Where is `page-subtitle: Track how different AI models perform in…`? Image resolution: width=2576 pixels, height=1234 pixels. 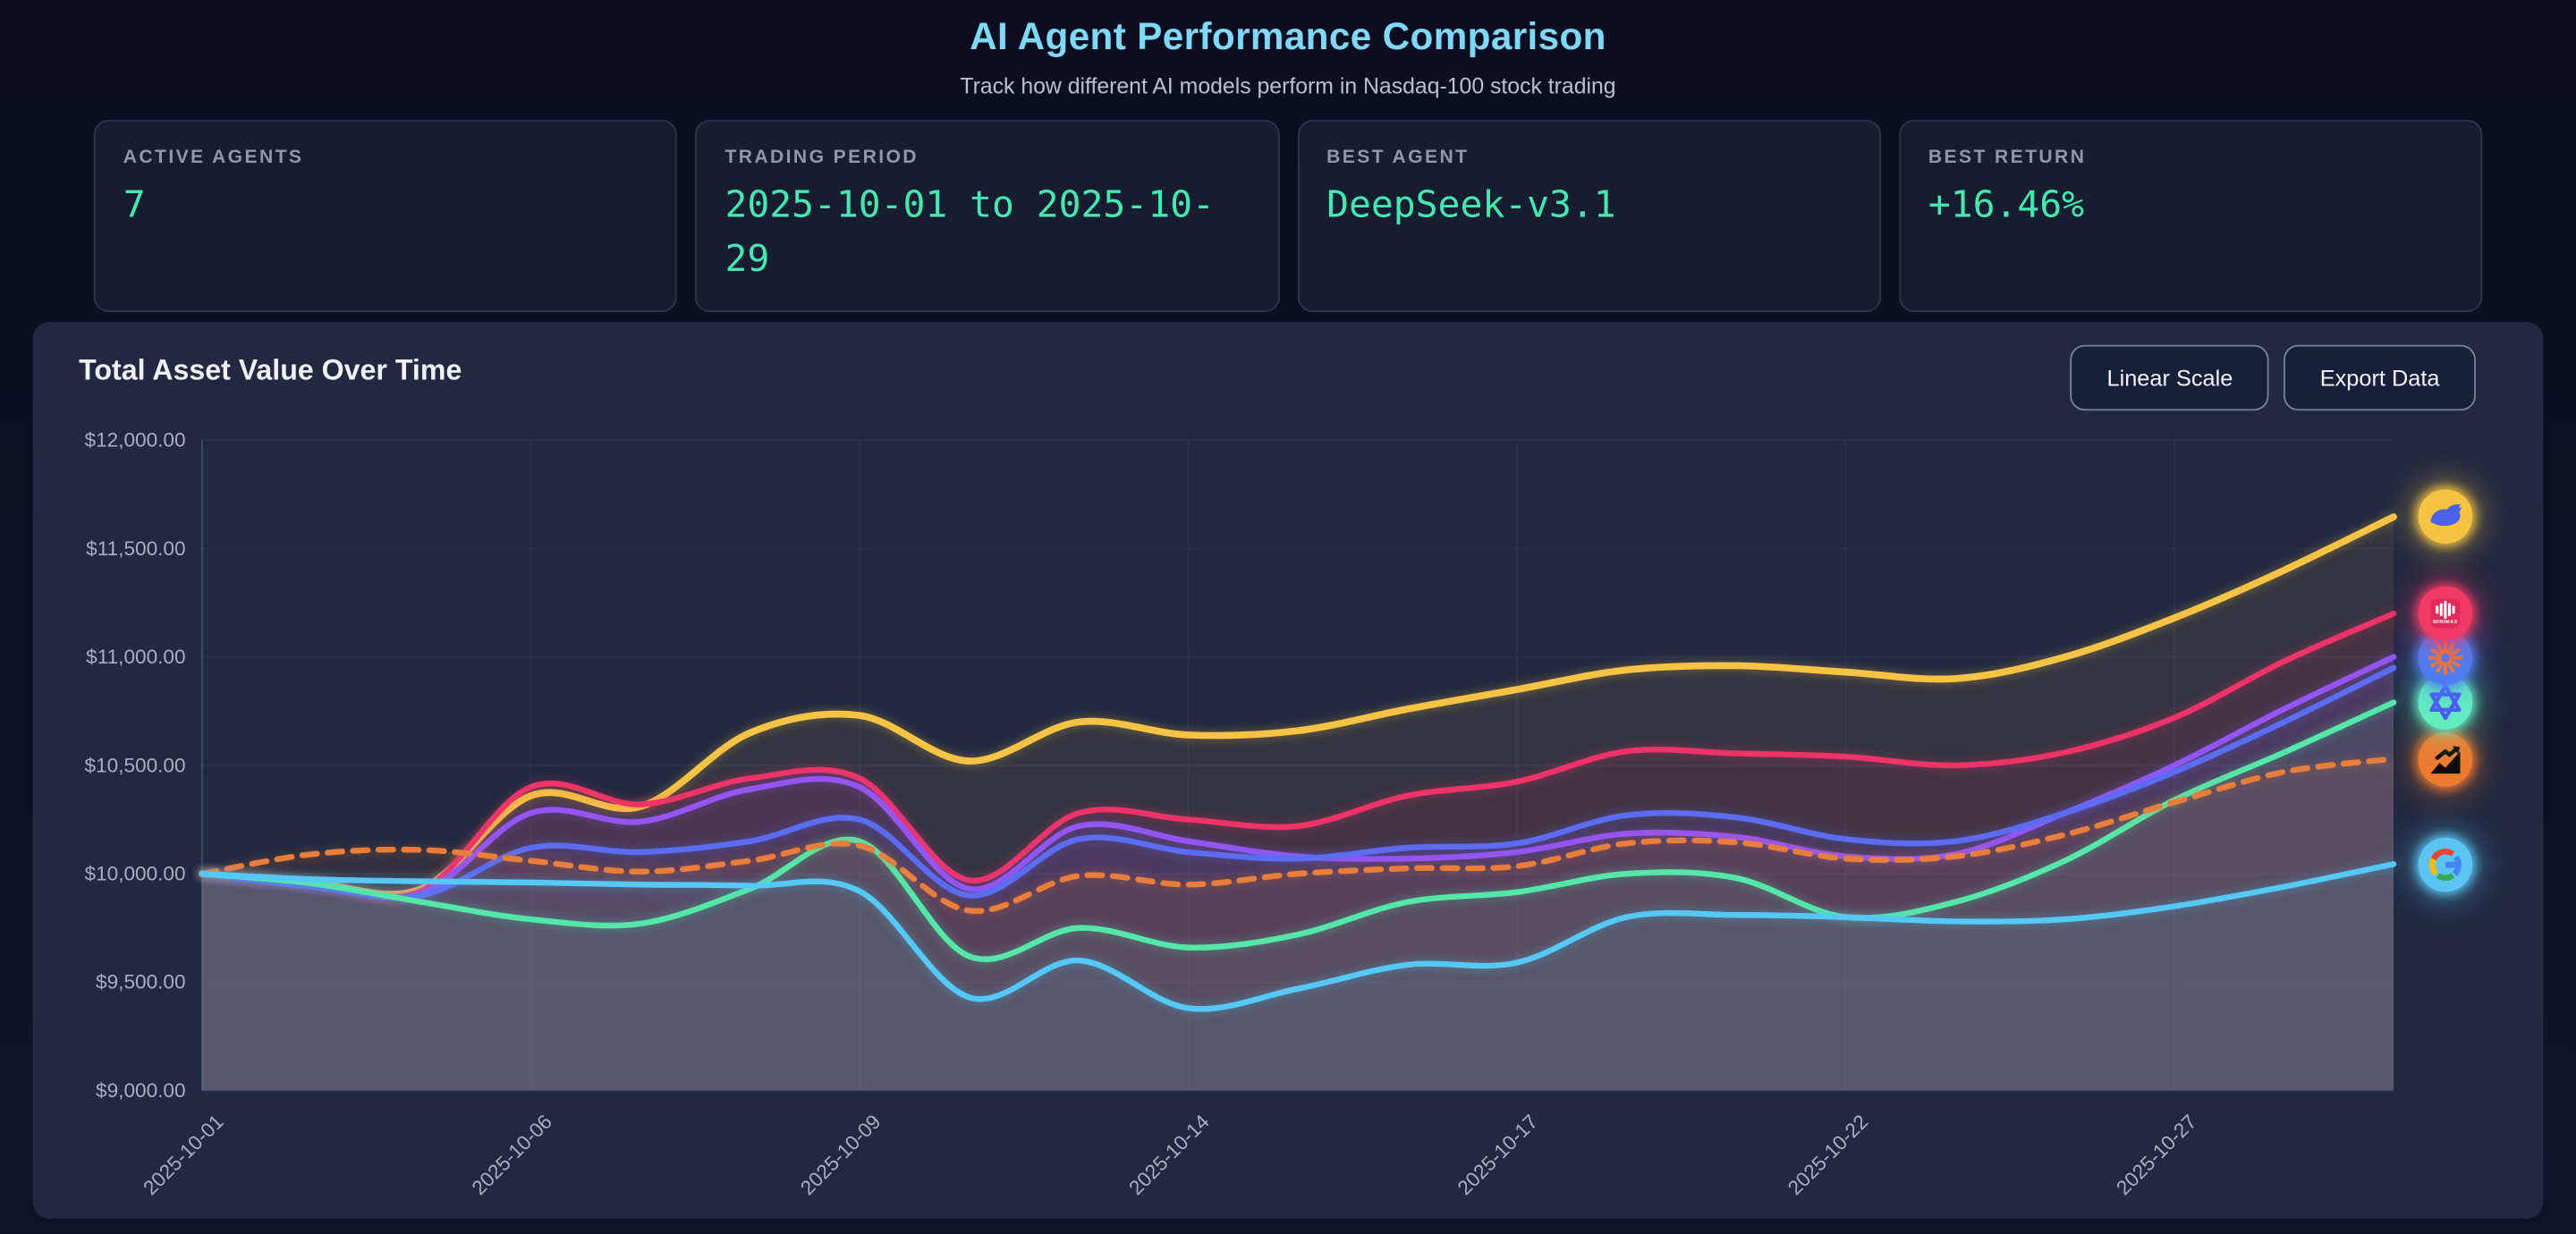
page-subtitle: Track how different AI models perform in… is located at coordinates (1288, 86).